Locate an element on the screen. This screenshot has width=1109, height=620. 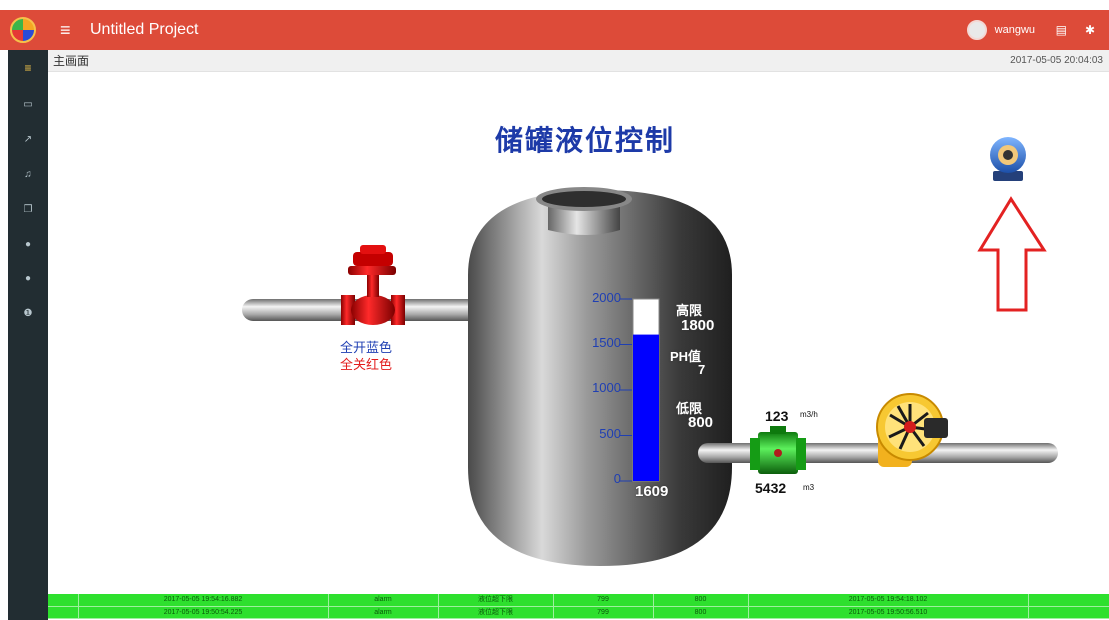
datetime: 2017-05-05 20:04:03 is located at coordinates (1056, 60).